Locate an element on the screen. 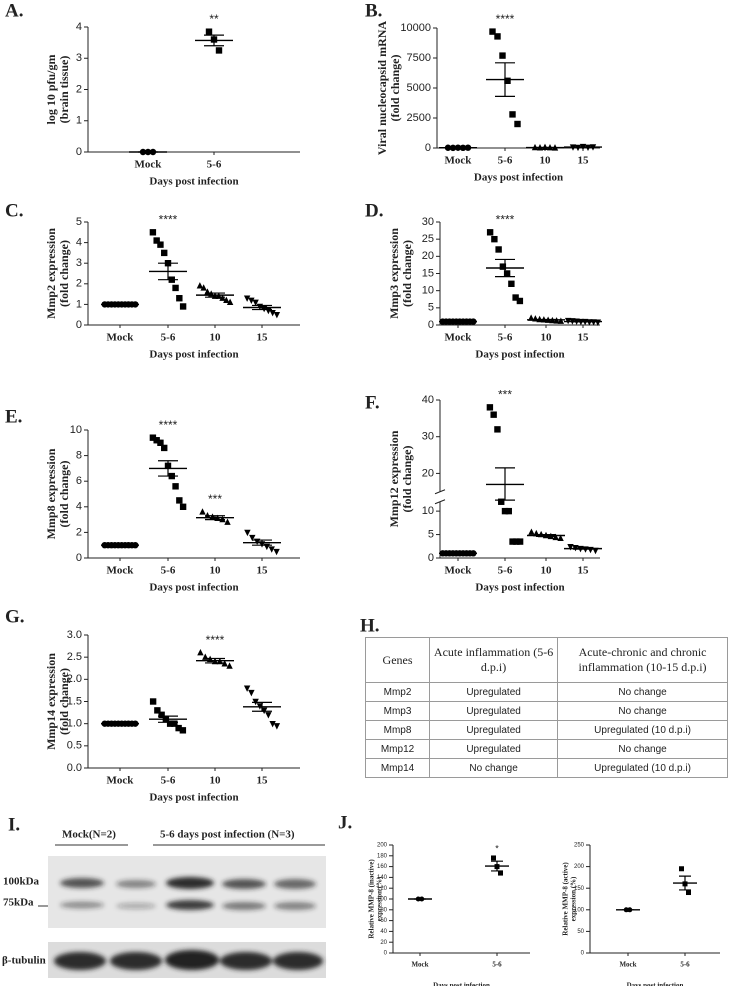  y-axis-label: Mmp3 expression is located at coordinates (394, 273).